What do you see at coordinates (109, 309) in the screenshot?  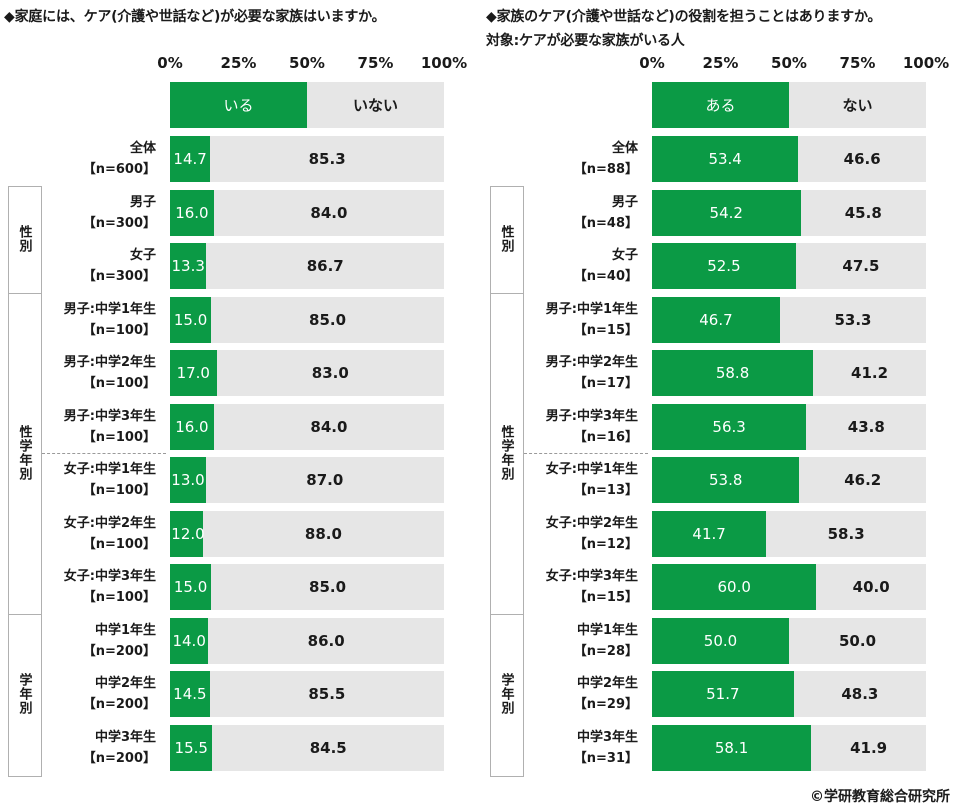 I see `category-name: 男子:中学1年生` at bounding box center [109, 309].